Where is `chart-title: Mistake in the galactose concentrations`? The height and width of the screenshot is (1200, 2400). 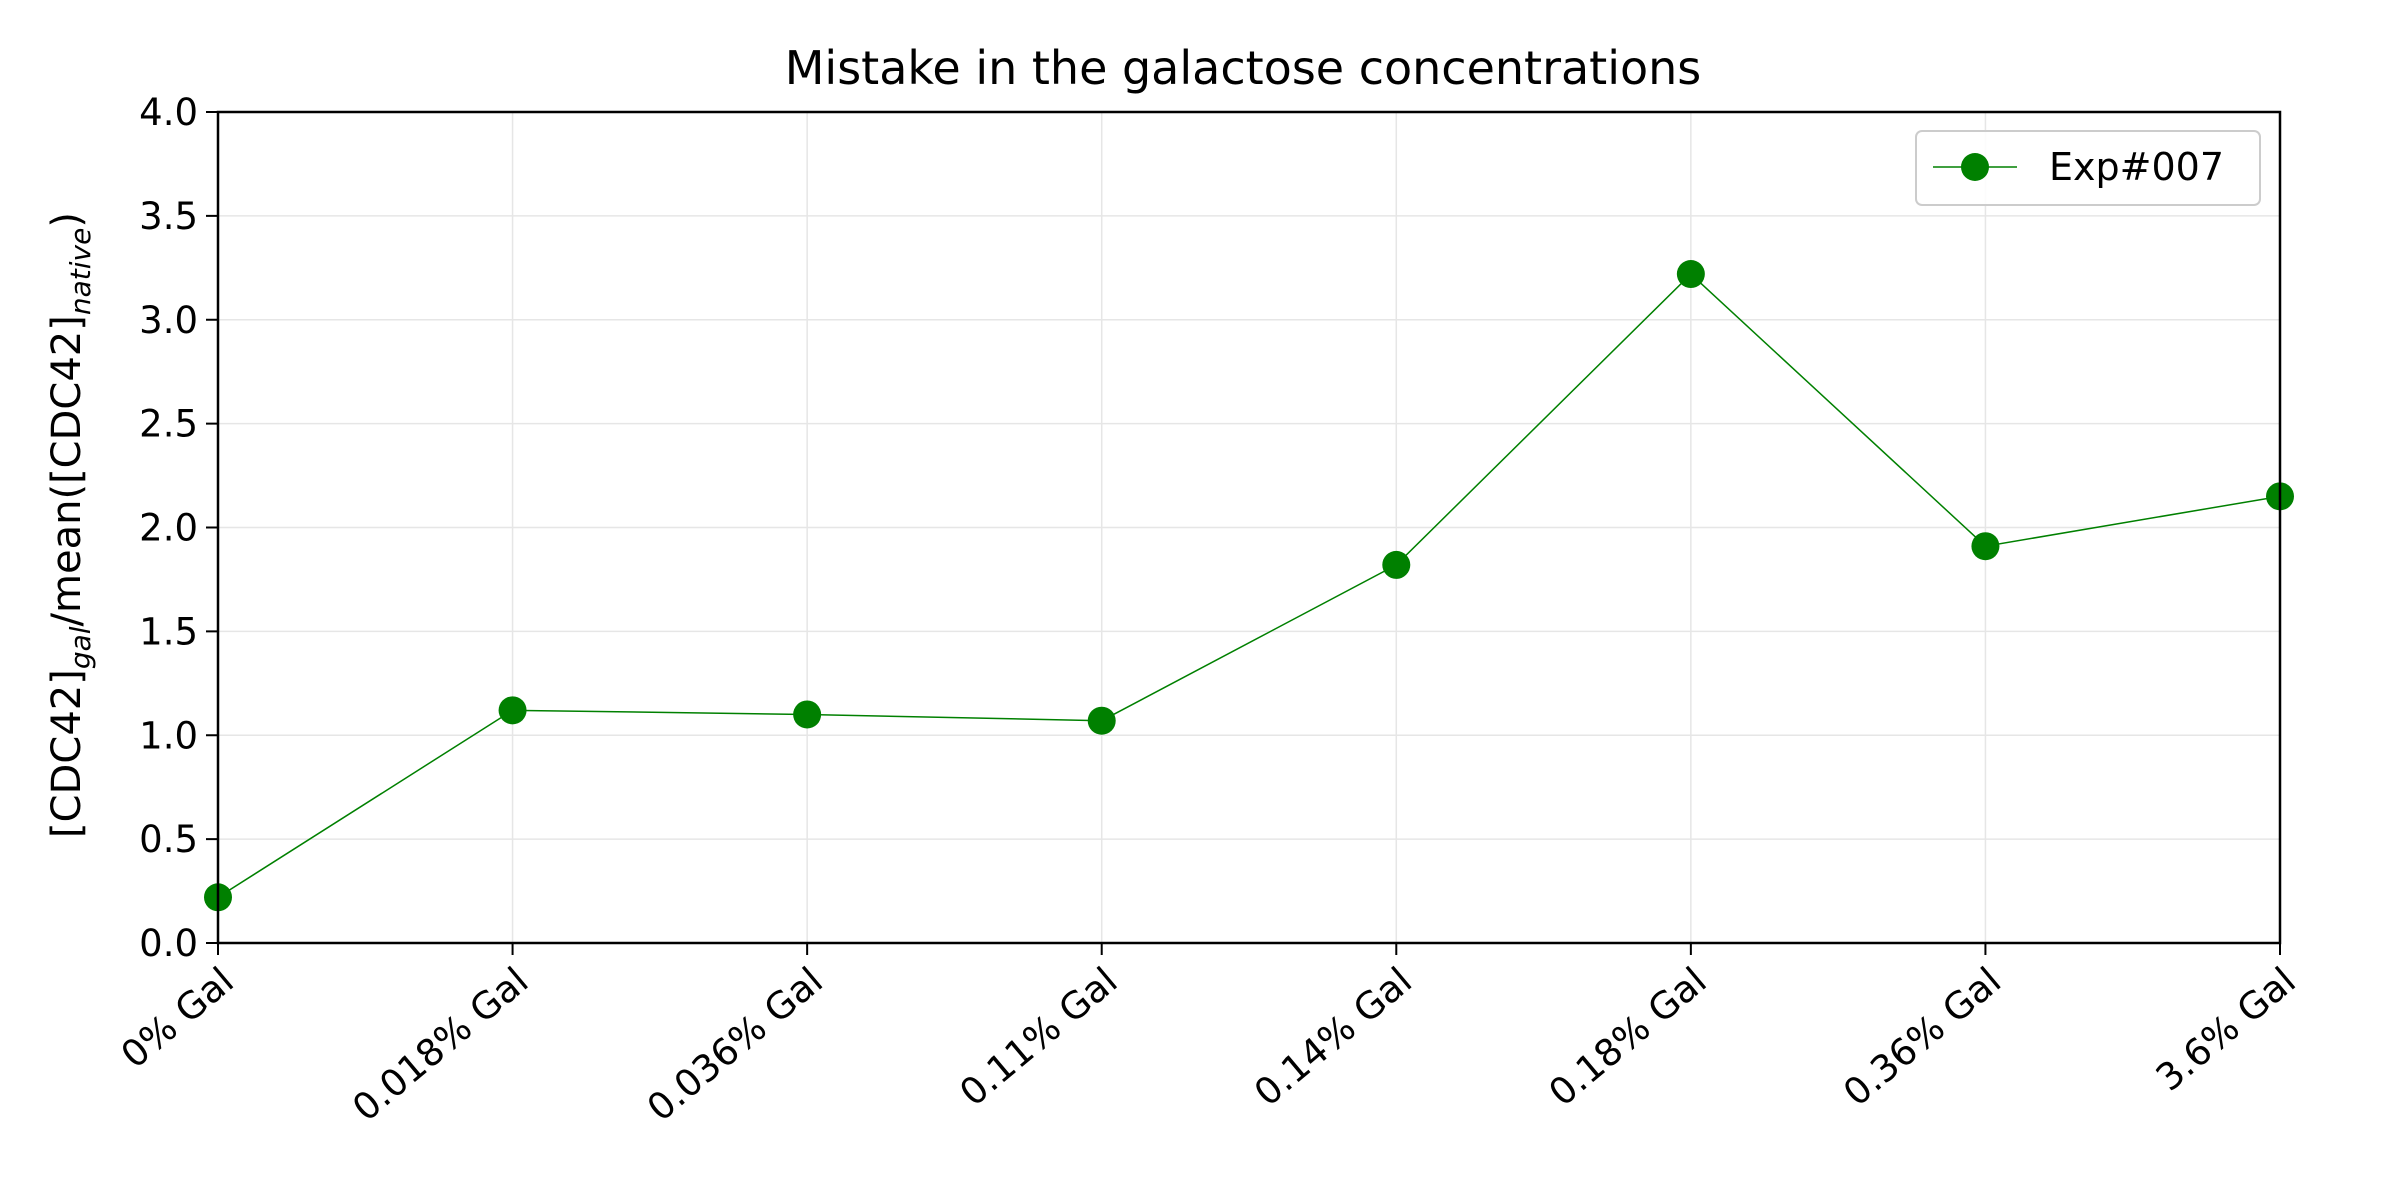 chart-title: Mistake in the galactose concentrations is located at coordinates (1243, 68).